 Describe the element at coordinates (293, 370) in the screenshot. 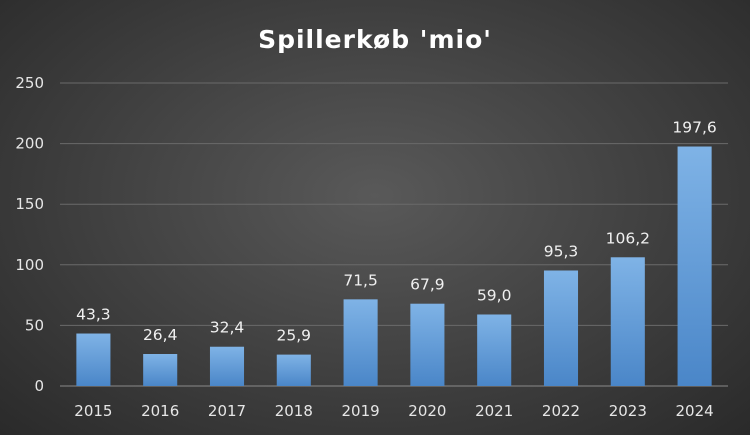

I see `bar-2018` at that location.